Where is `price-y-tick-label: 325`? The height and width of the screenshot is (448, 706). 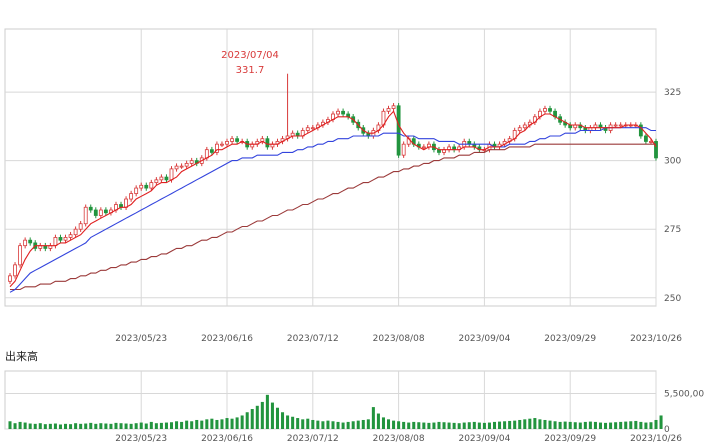
price-y-tick-label: 325 is located at coordinates (672, 93).